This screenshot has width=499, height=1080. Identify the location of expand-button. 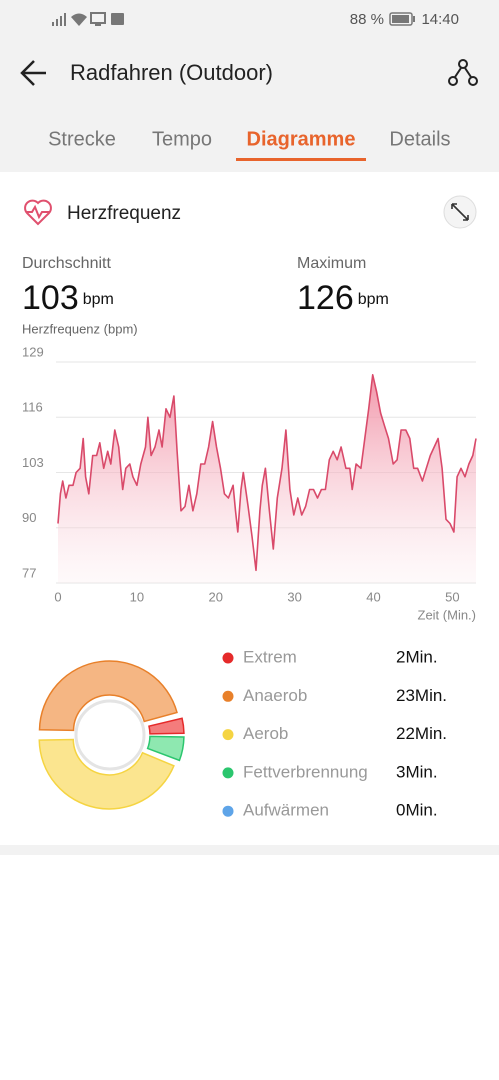
(460, 212).